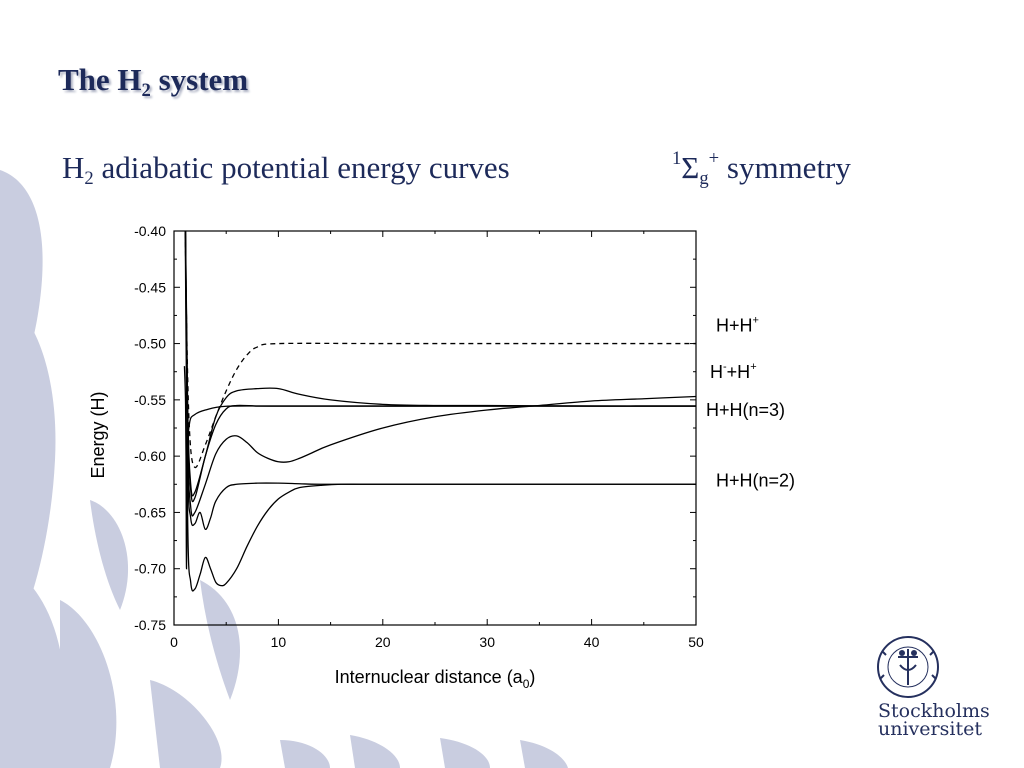 The width and height of the screenshot is (1024, 768). I want to click on y-tick-label: -0.70, so click(150, 569).